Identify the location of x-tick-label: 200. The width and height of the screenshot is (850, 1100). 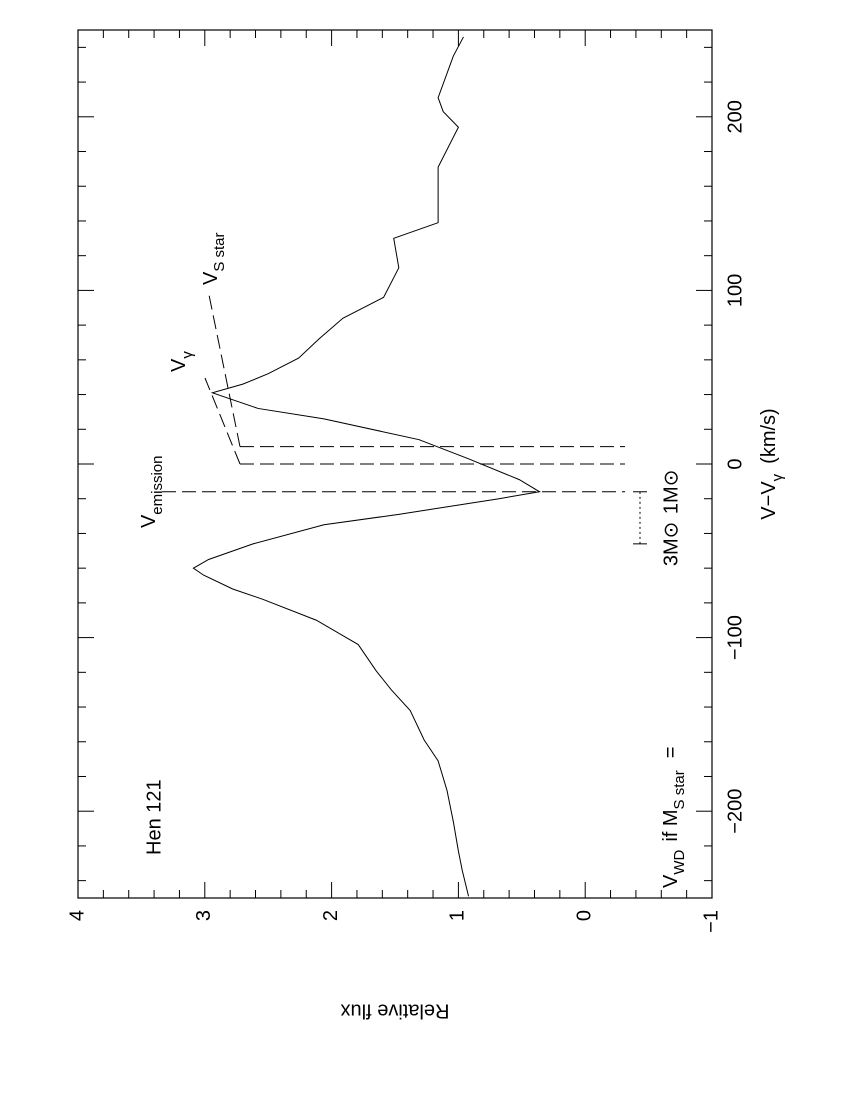
(735, 116).